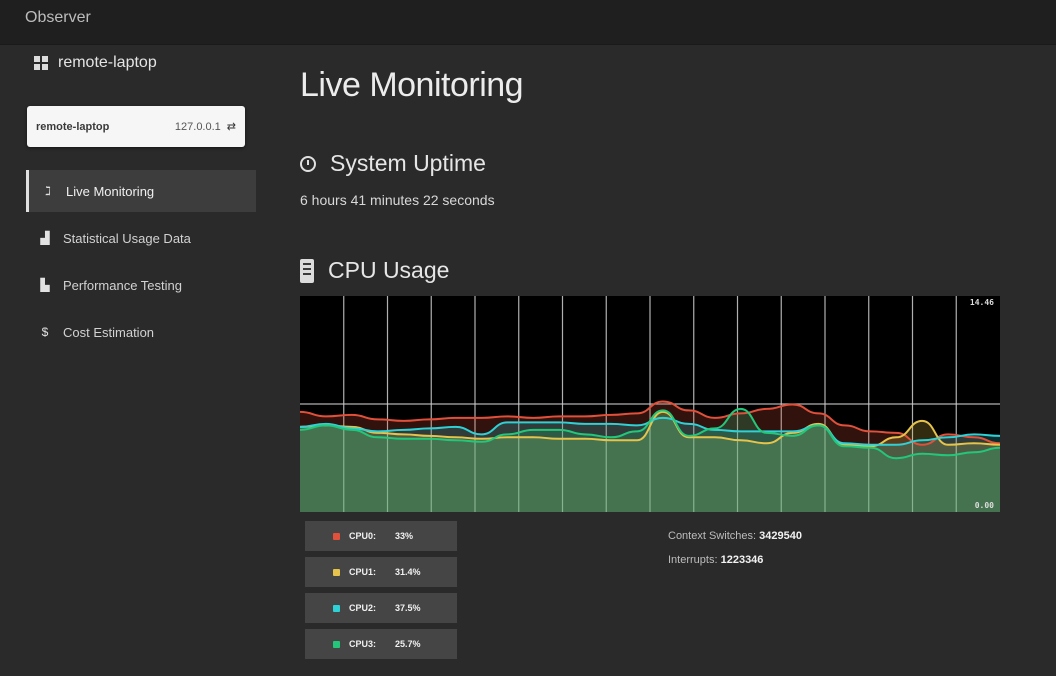  I want to click on interrupts-value: 1223346, so click(742, 560).